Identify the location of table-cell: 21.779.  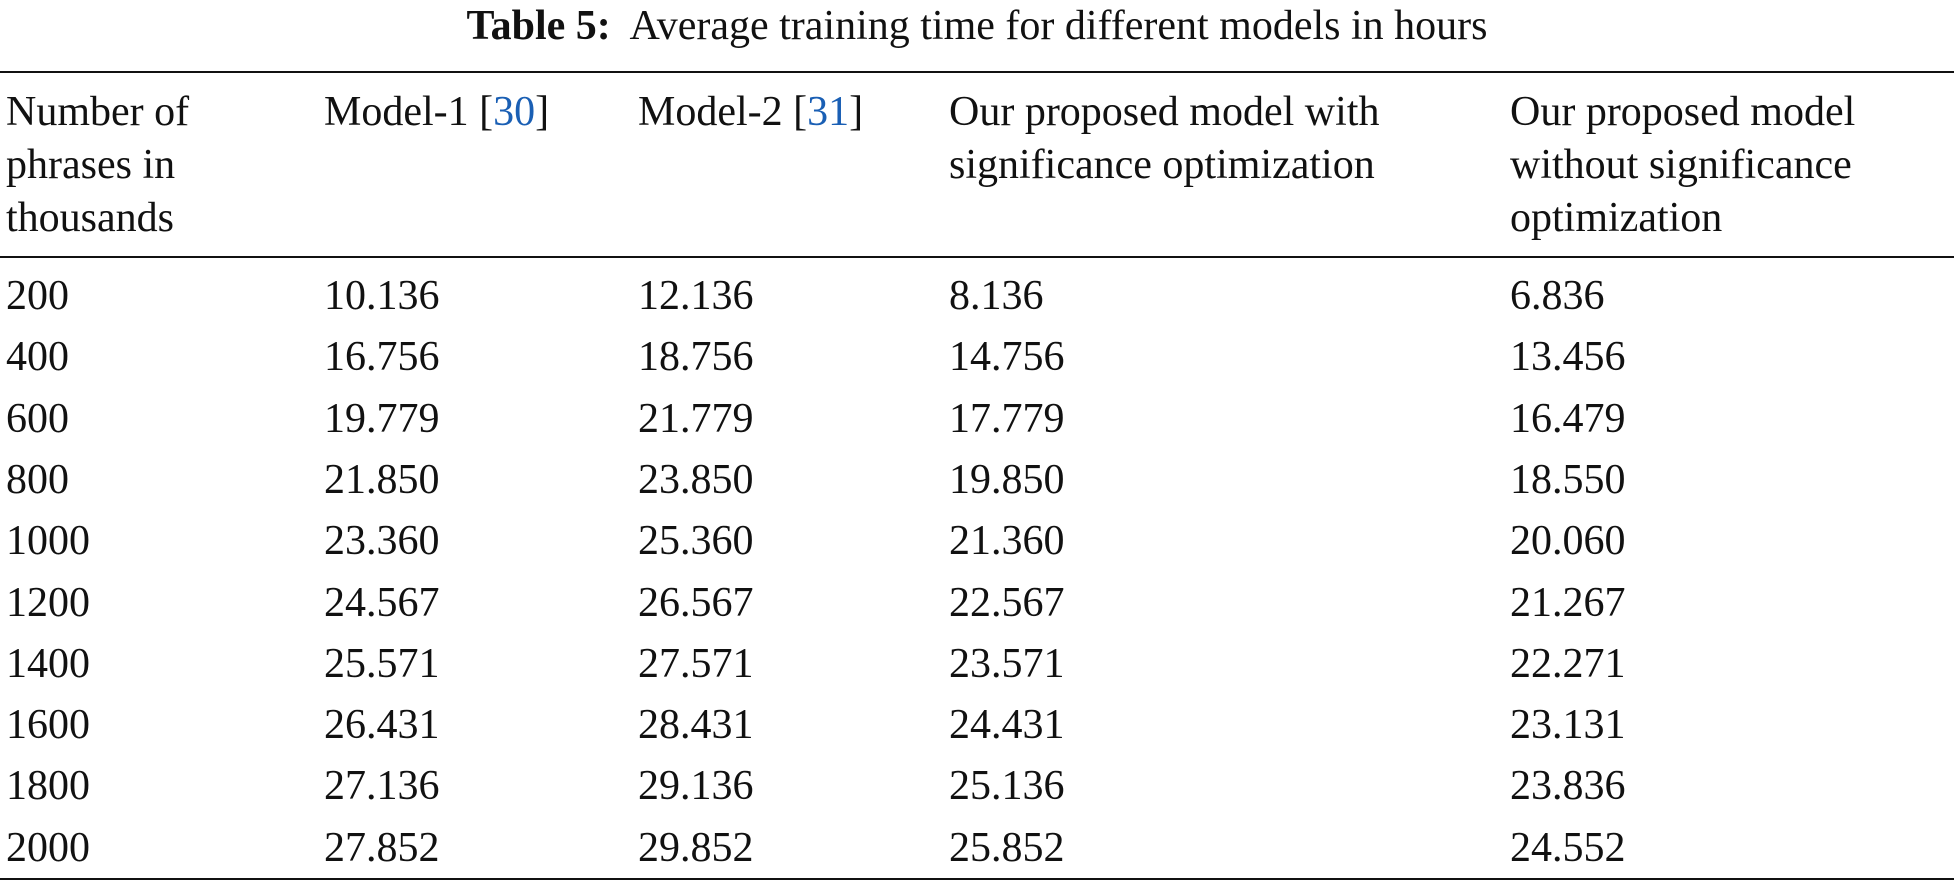
(696, 418).